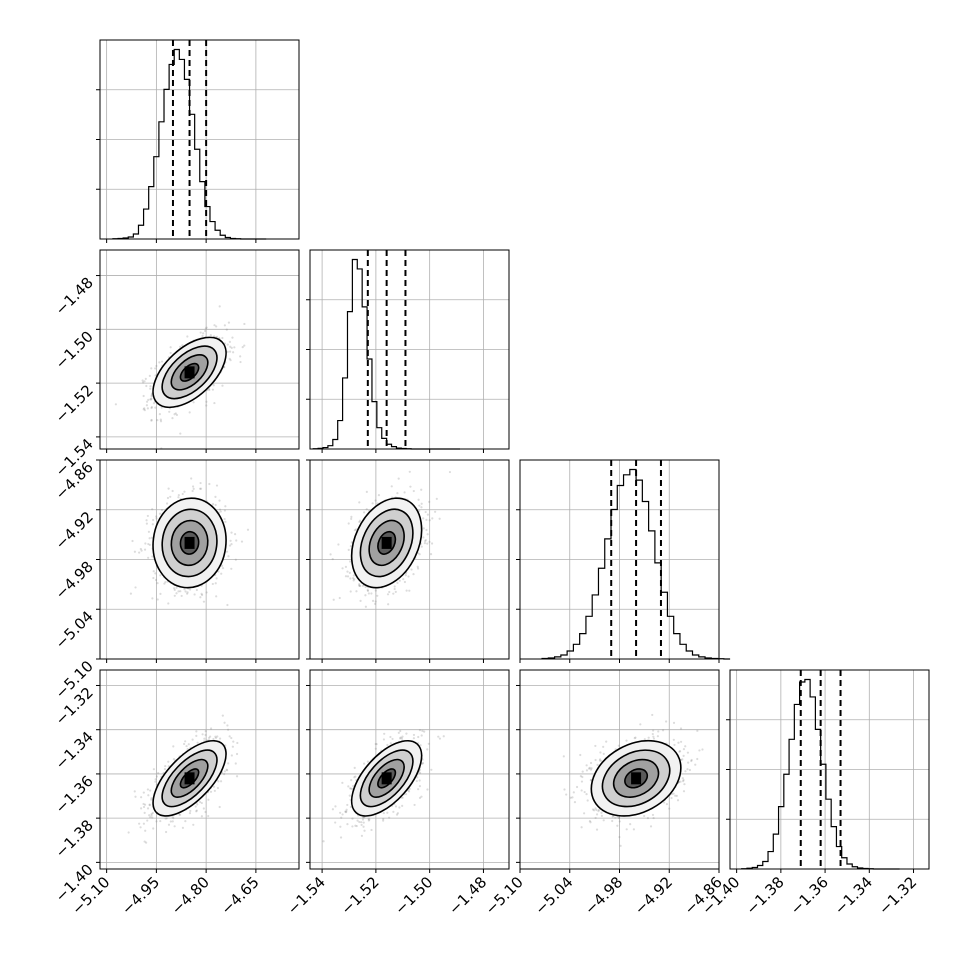  I want to click on density-peak, so click(189, 372).